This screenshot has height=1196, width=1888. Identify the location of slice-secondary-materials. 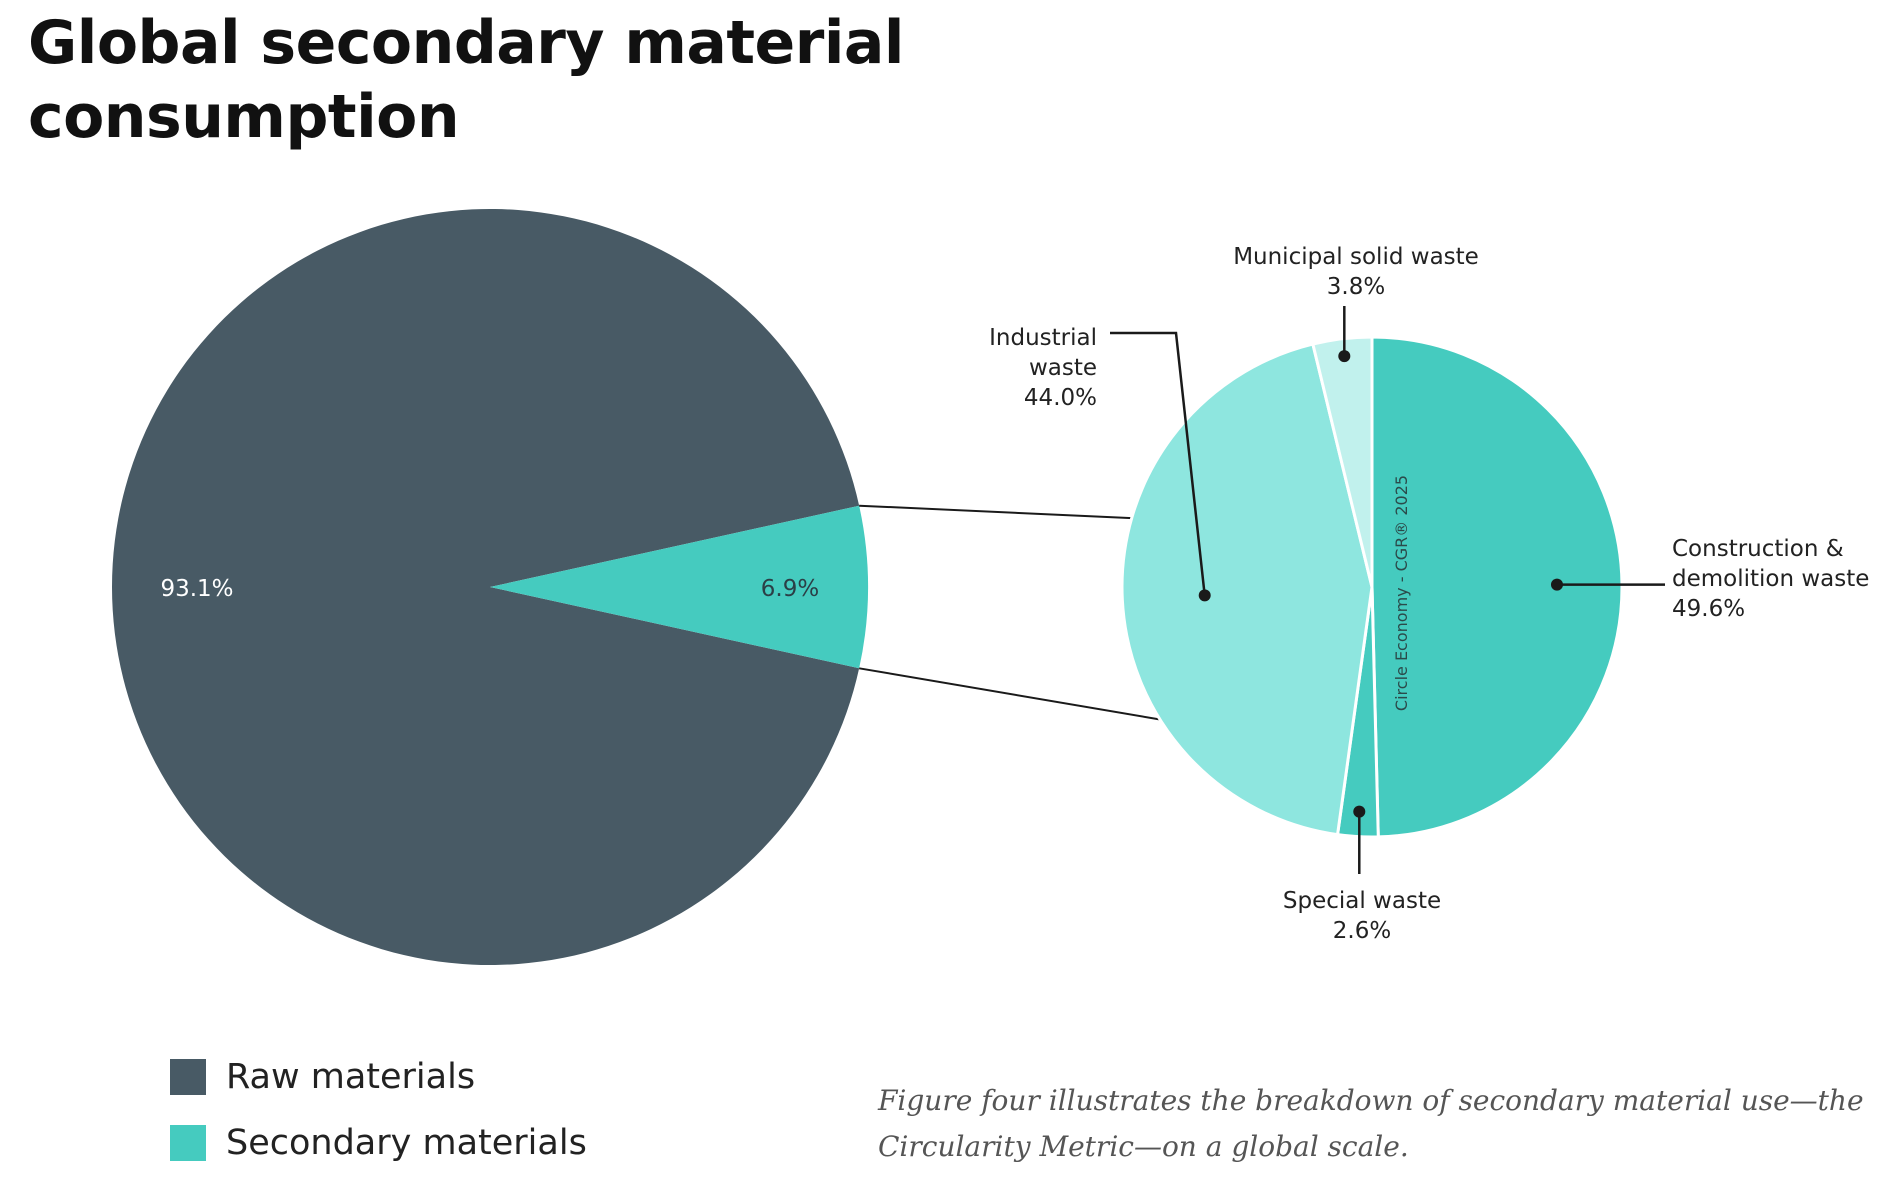
(679, 587).